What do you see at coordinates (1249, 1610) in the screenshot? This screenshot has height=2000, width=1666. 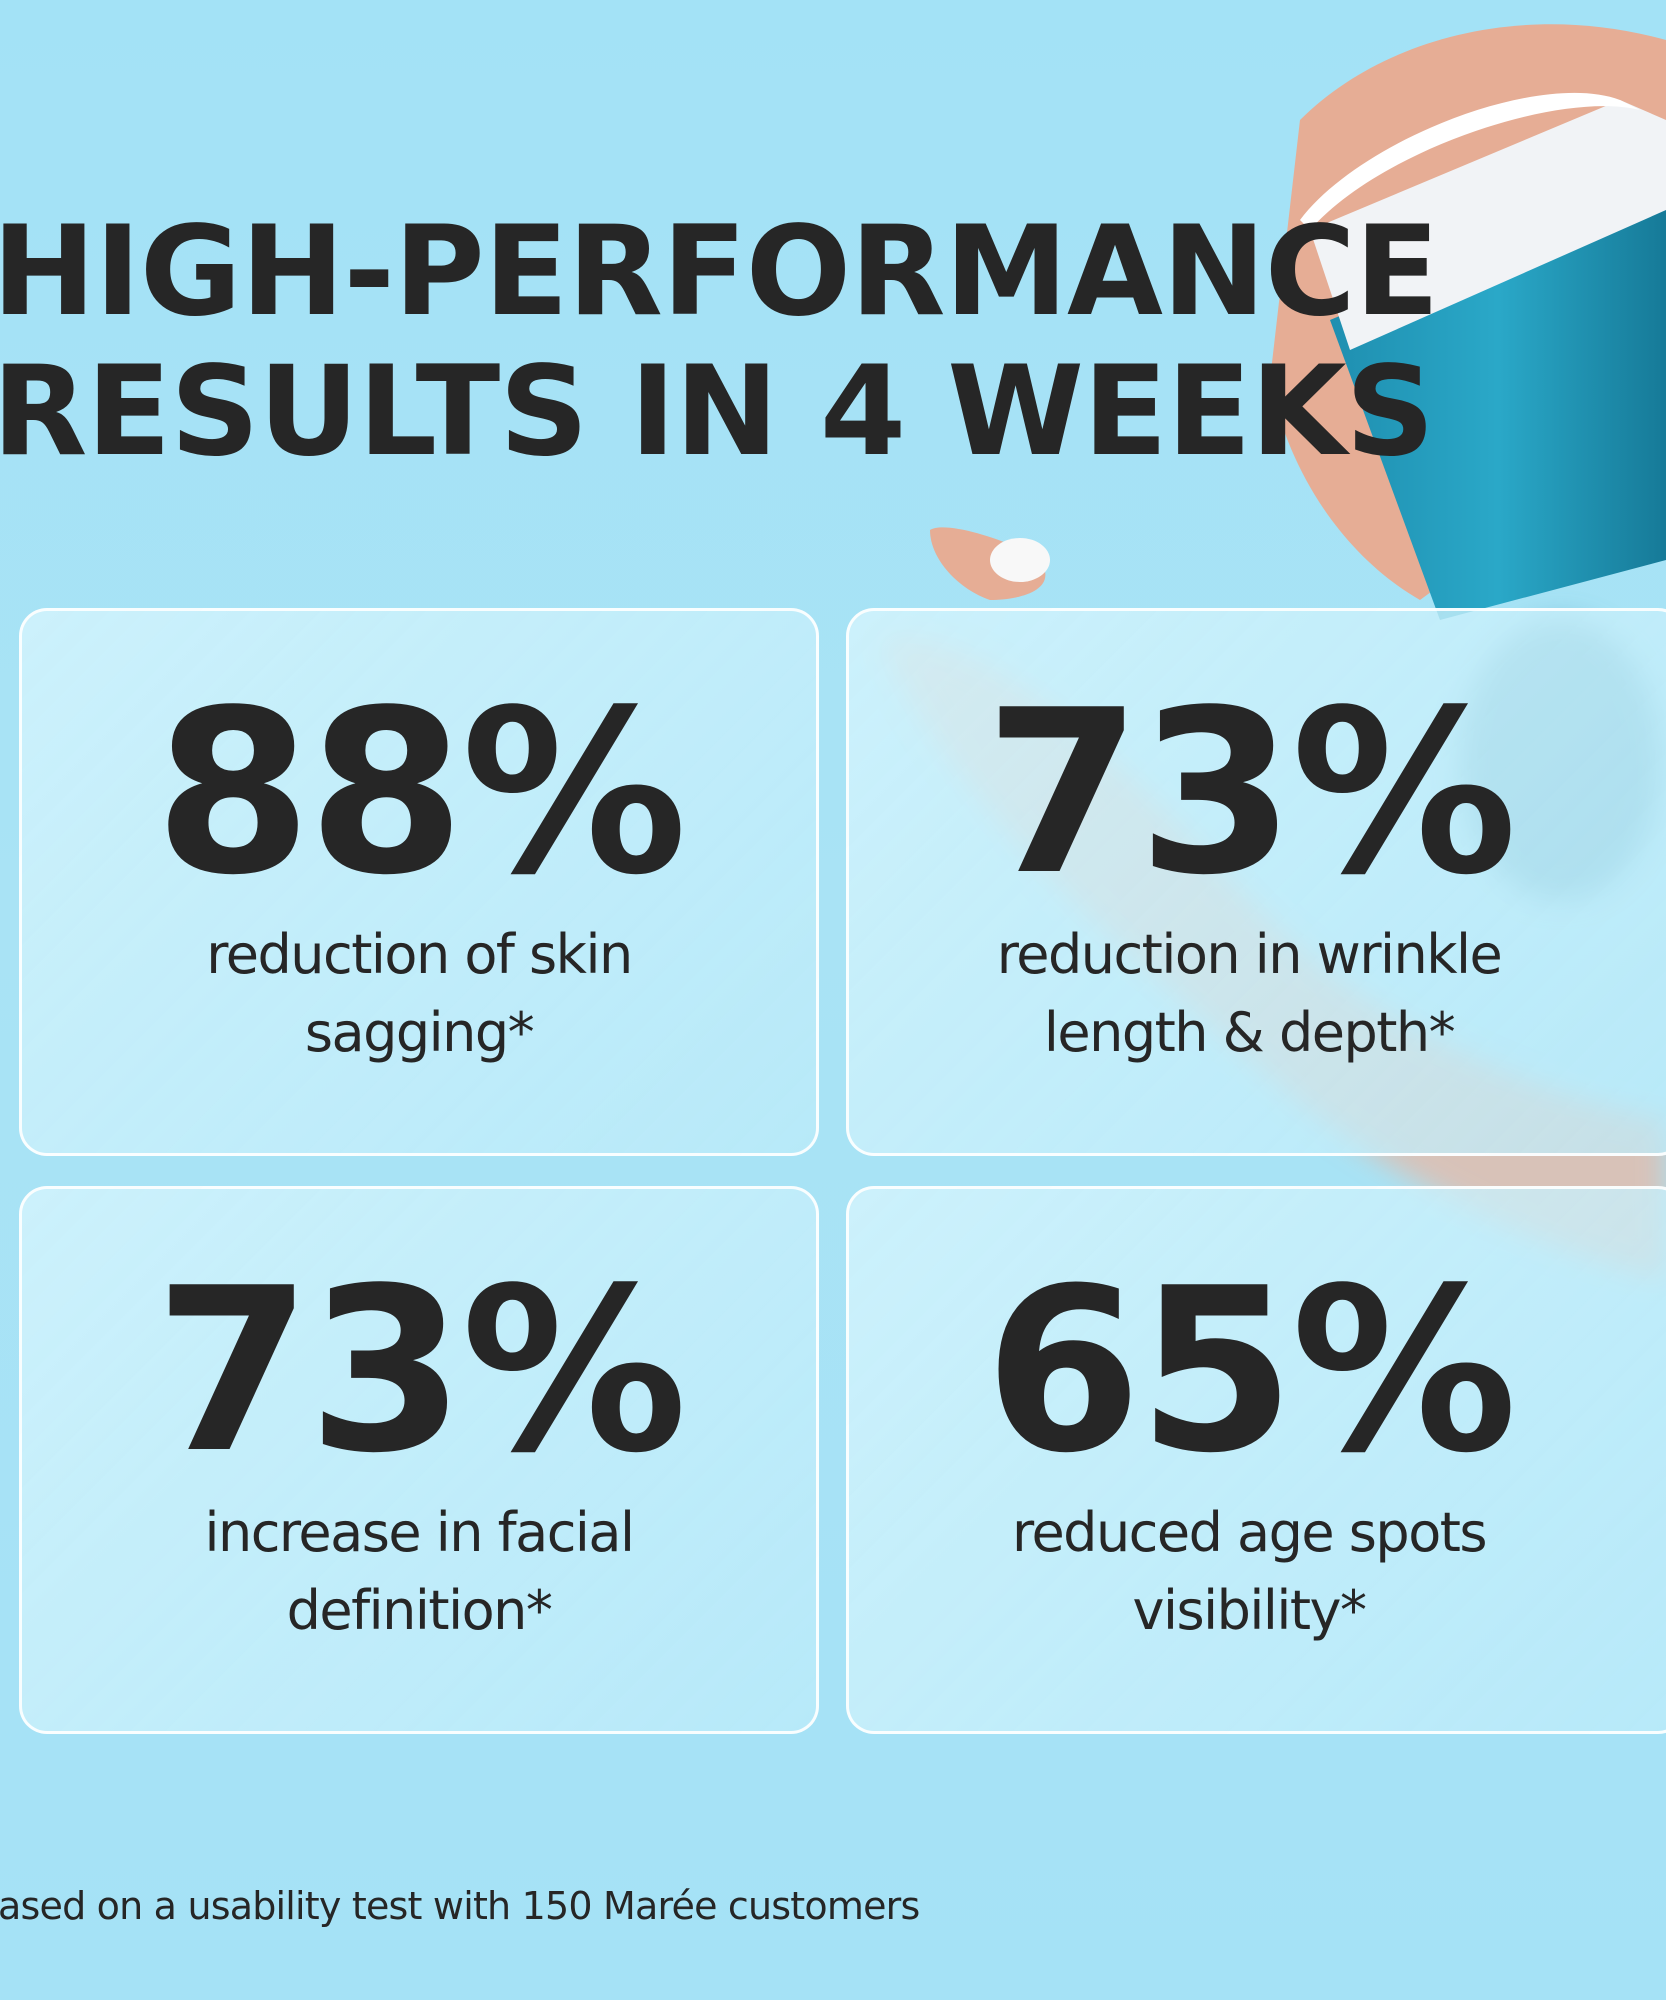 I see `stat-label-line: visibility*` at bounding box center [1249, 1610].